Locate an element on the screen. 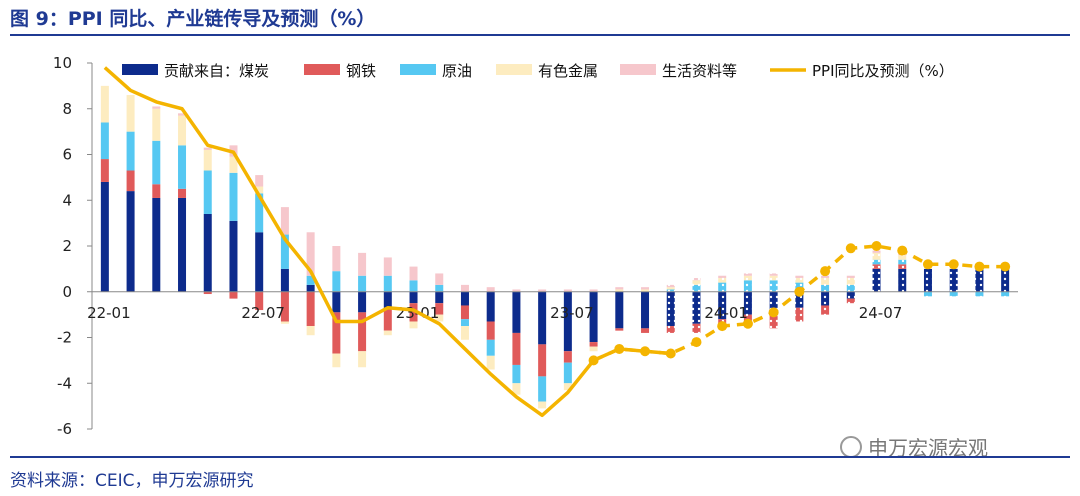 The height and width of the screenshot is (496, 1080). y-tick-label: -4 is located at coordinates (64, 383).